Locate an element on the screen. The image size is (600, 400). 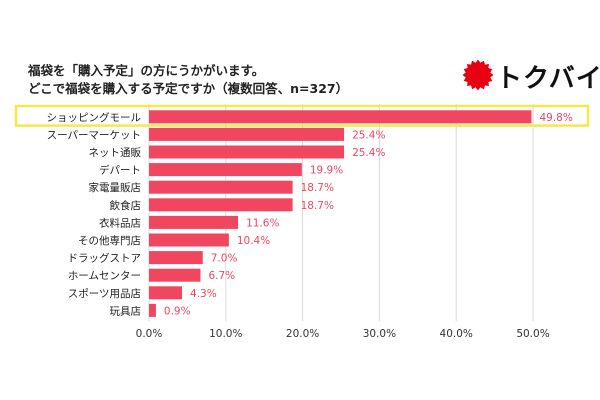
category-label: 衣料品店 is located at coordinates (120, 222).